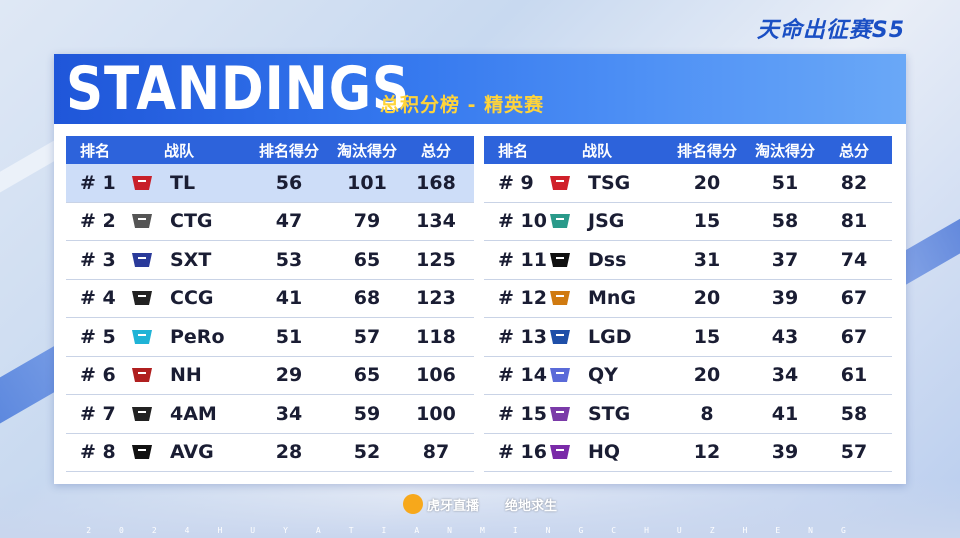 The image size is (960, 538). Describe the element at coordinates (560, 337) in the screenshot. I see `lgd-logo-icon` at that location.